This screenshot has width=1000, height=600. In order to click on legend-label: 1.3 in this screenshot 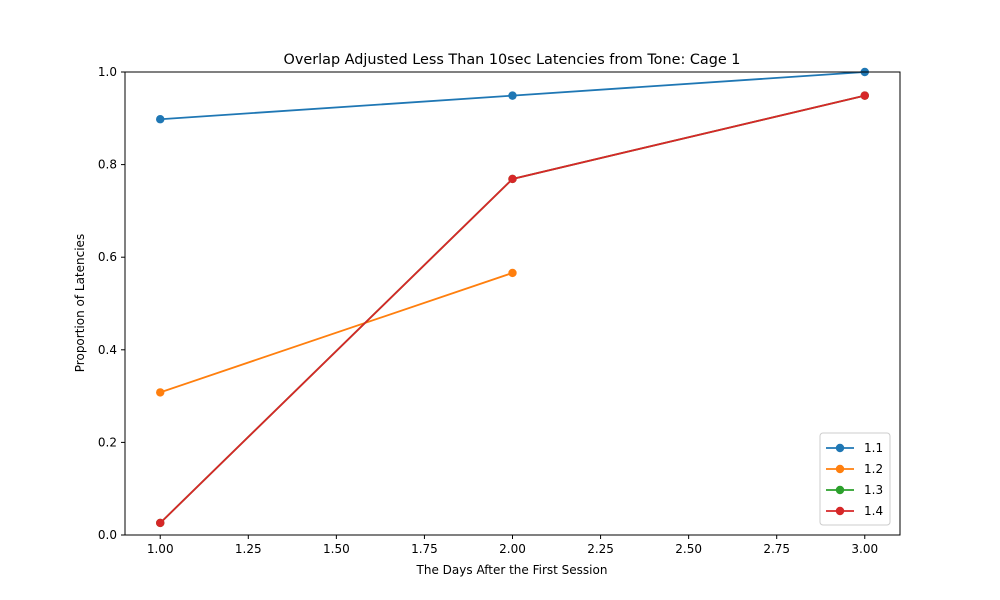, I will do `click(873, 490)`.